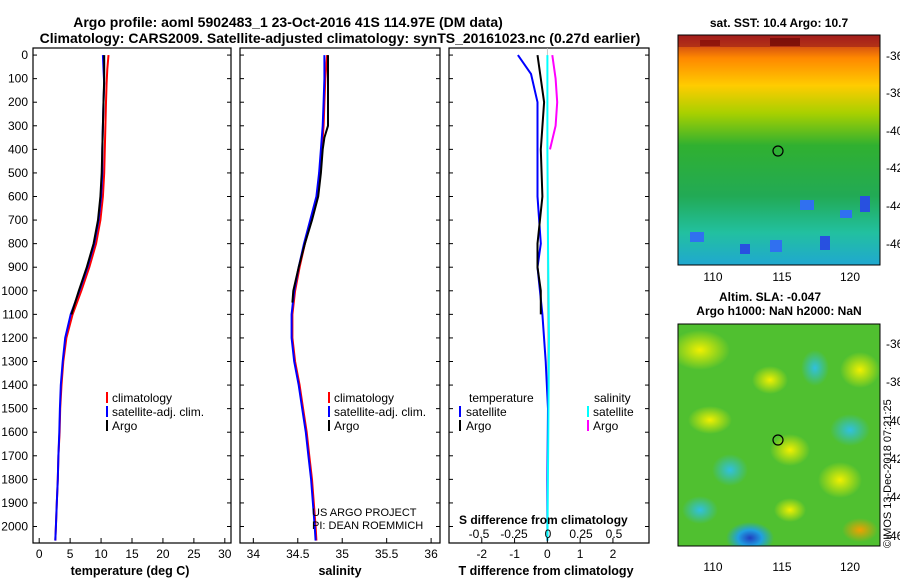 This screenshot has width=900, height=580. What do you see at coordinates (614, 534) in the screenshot?
I see `diff-top-tick: 0.5` at bounding box center [614, 534].